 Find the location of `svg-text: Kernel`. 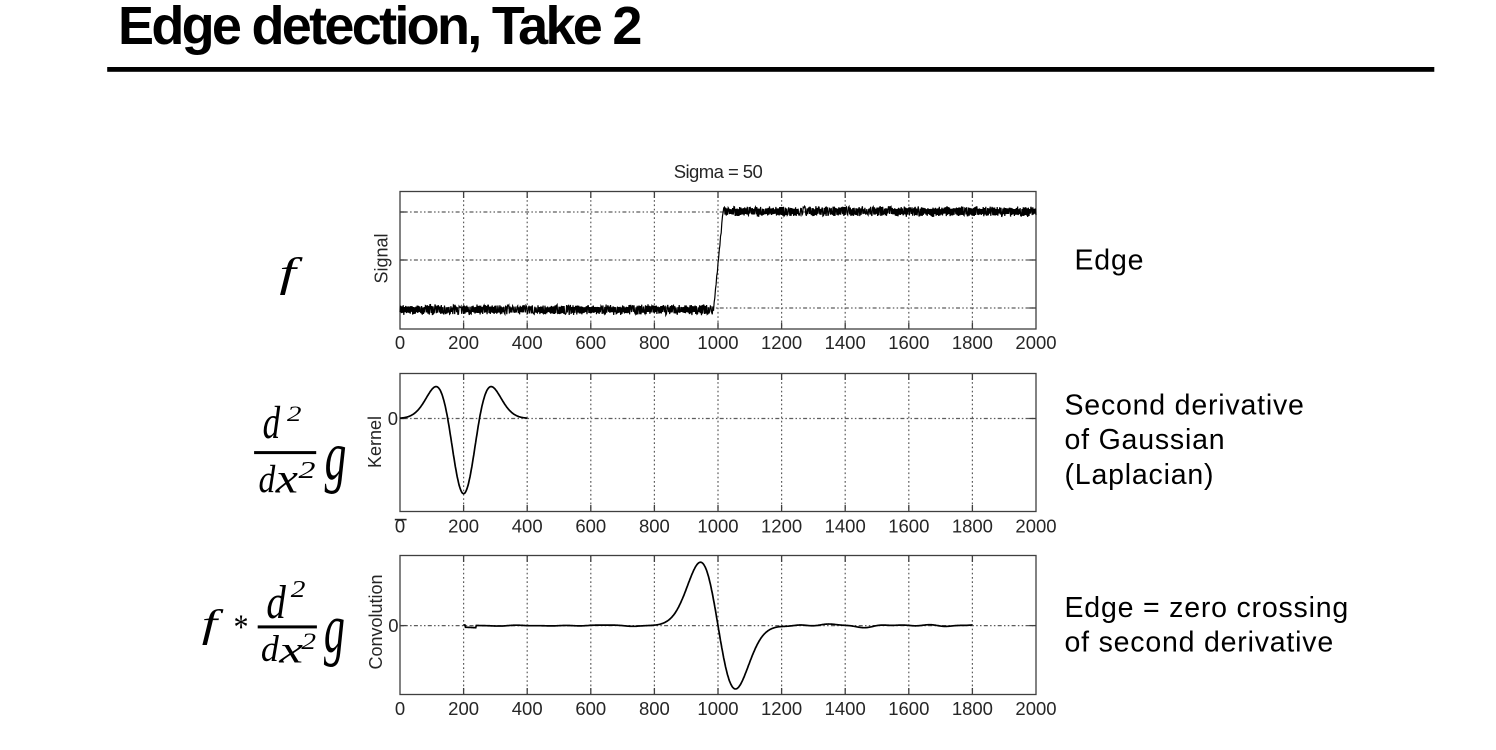

svg-text: Kernel is located at coordinates (375, 442).